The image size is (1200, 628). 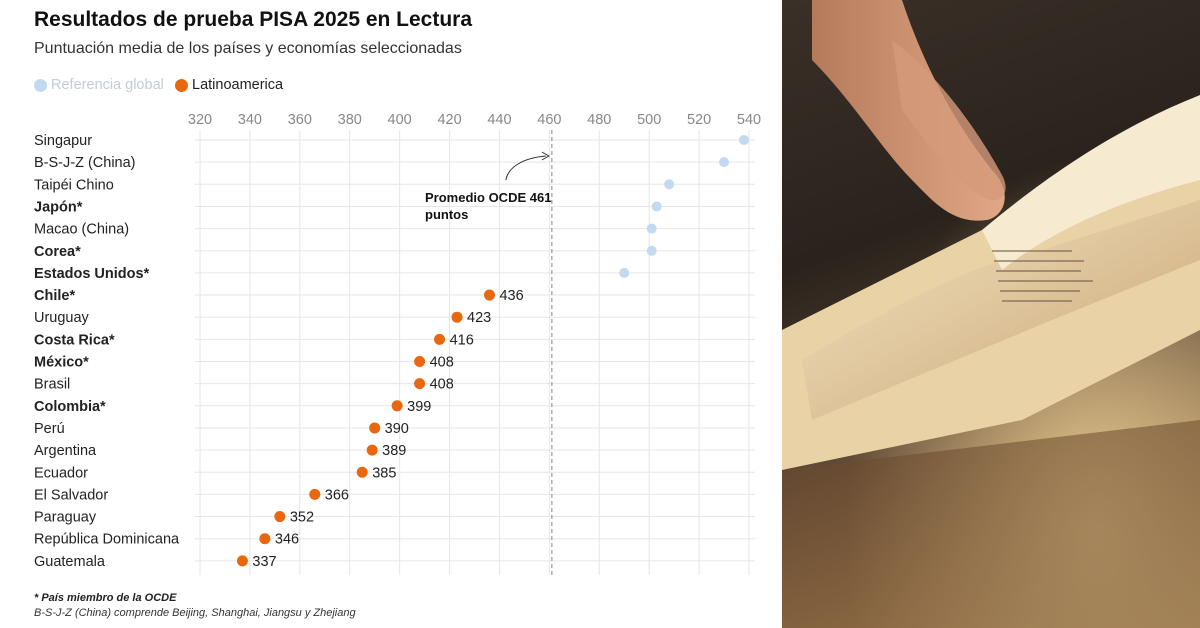 What do you see at coordinates (70, 562) in the screenshot?
I see `country-label: Guatemala` at bounding box center [70, 562].